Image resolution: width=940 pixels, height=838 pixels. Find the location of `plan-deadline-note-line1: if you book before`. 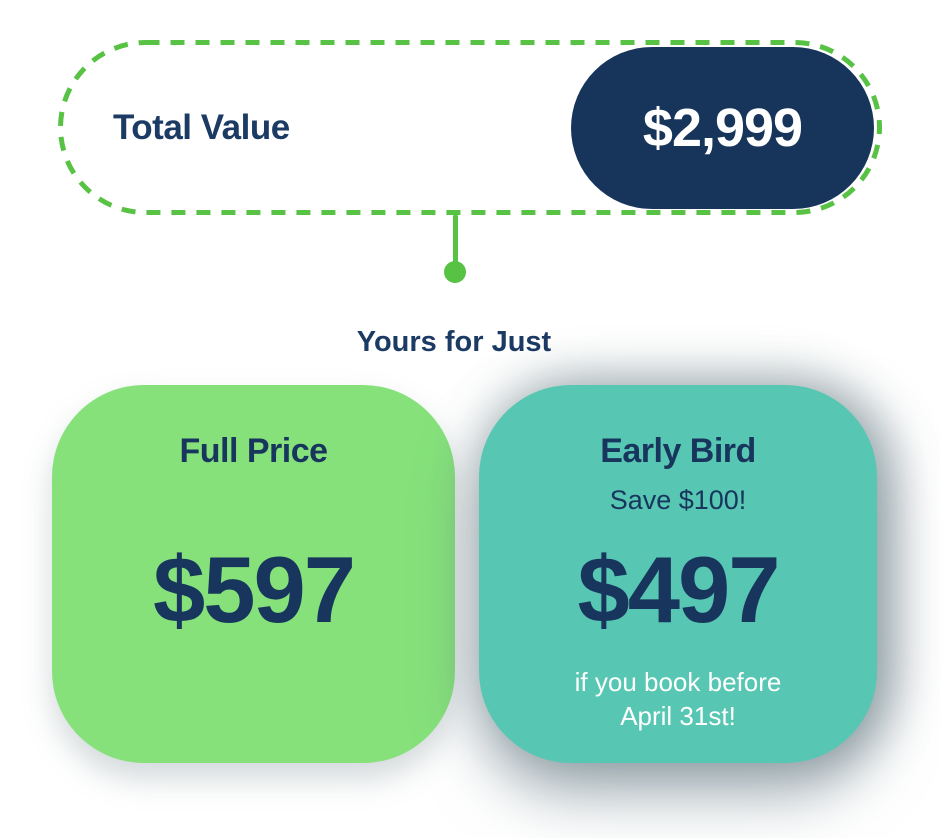

plan-deadline-note-line1: if you book before is located at coordinates (678, 682).